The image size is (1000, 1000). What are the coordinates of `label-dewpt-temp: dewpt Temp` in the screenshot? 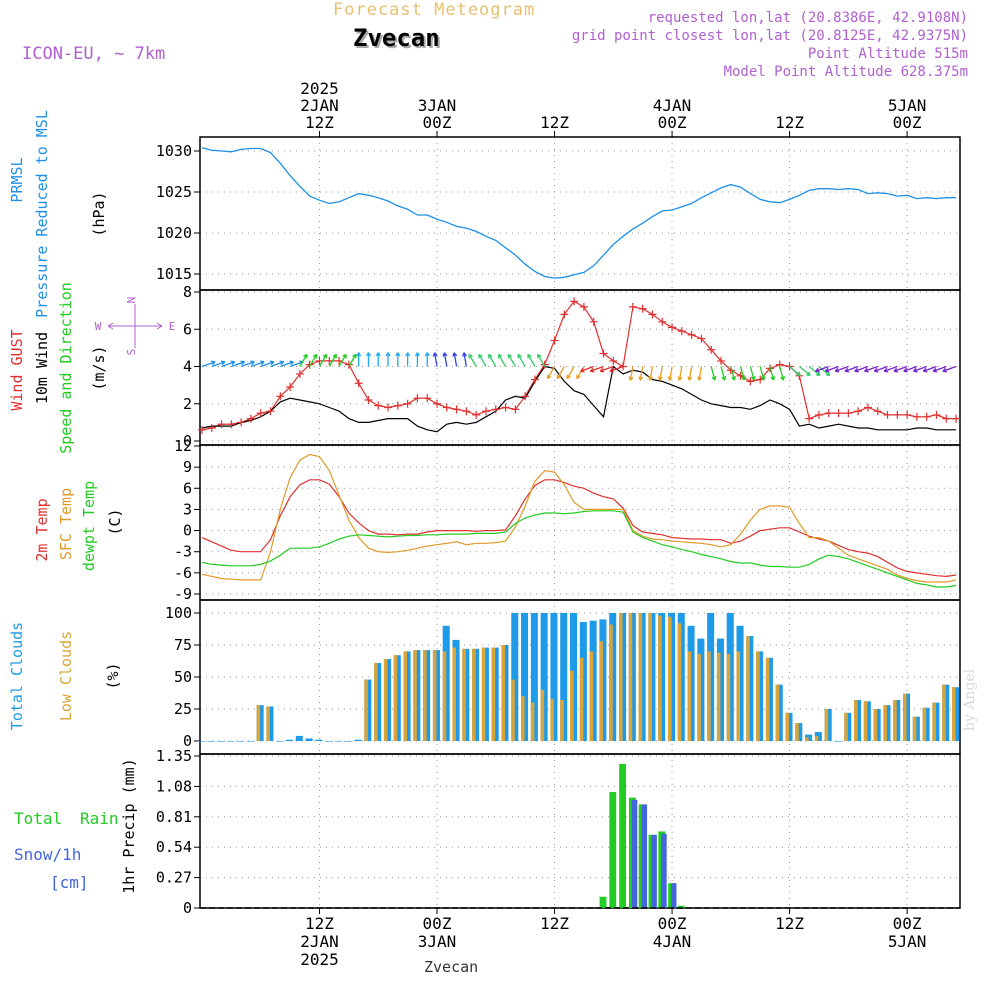 It's located at (89, 526).